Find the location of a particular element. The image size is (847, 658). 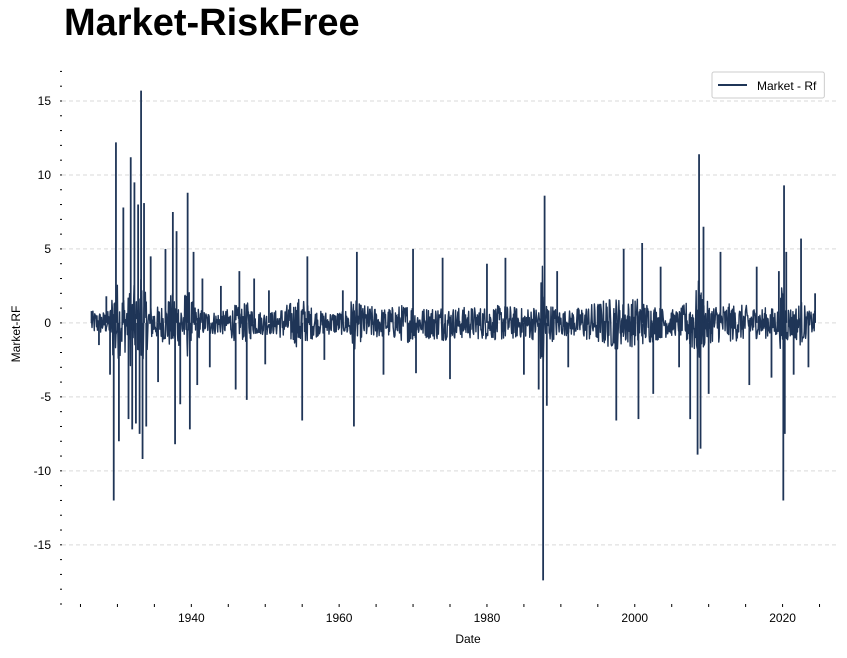

legend-box is located at coordinates (768, 85).